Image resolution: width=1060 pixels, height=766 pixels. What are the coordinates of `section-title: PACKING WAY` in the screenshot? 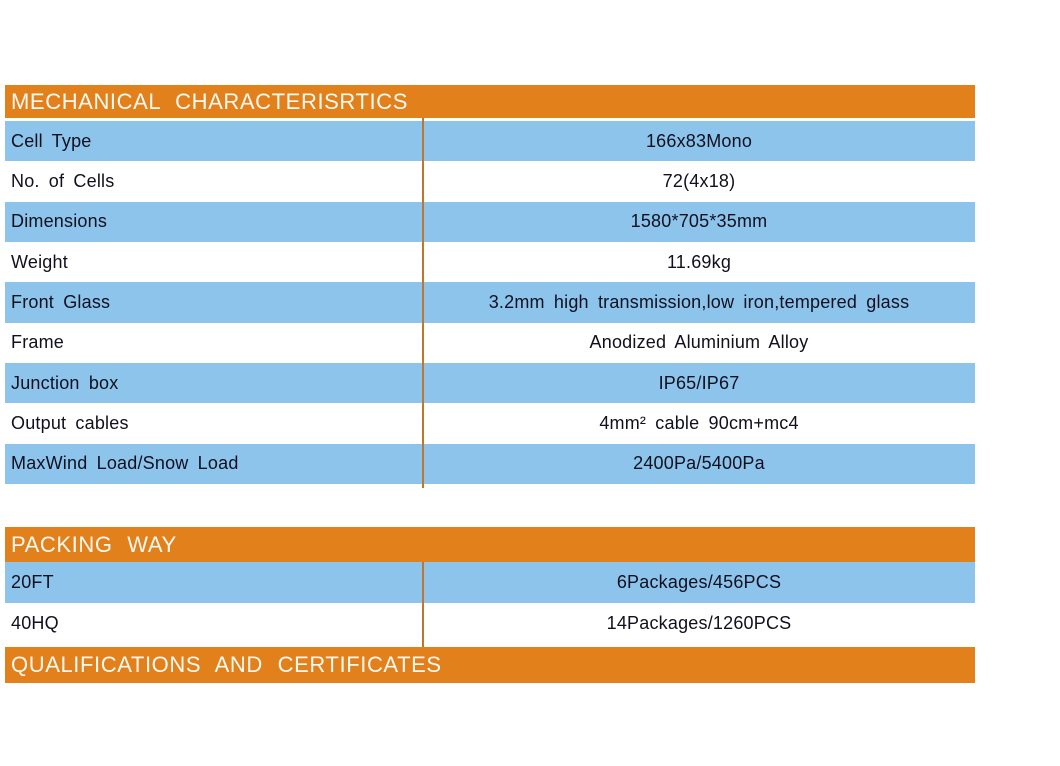 It's located at (94, 544).